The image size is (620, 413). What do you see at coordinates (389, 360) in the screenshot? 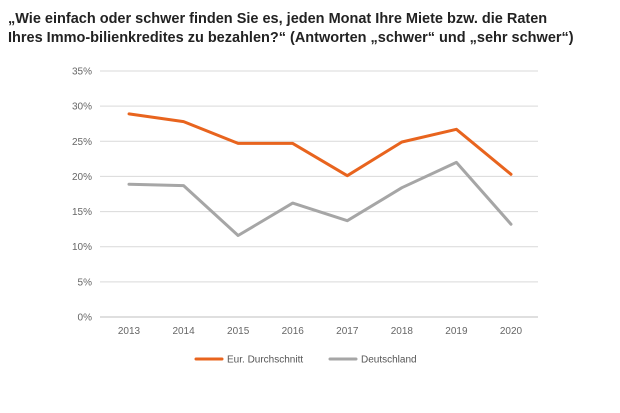
I see `legend-label: Deutschland` at bounding box center [389, 360].